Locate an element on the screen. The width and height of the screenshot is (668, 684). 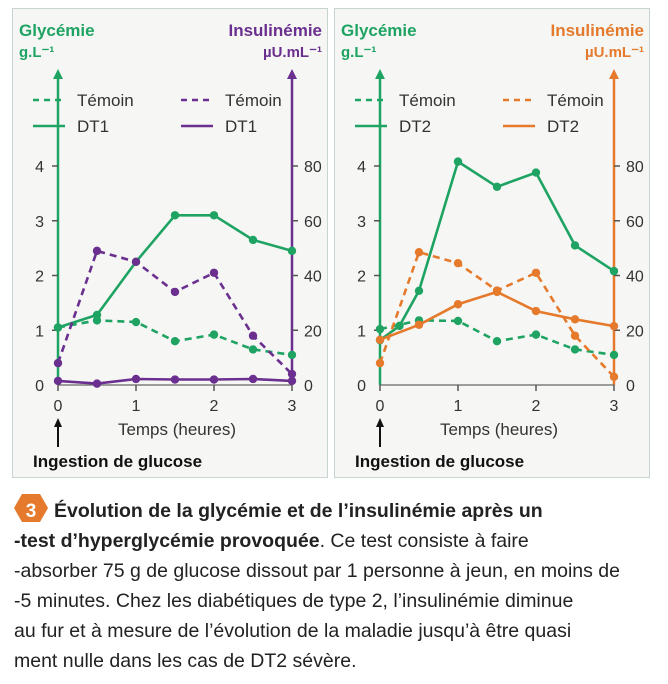
caption-text-1: . Ce test consiste à faire is located at coordinates (424, 541).